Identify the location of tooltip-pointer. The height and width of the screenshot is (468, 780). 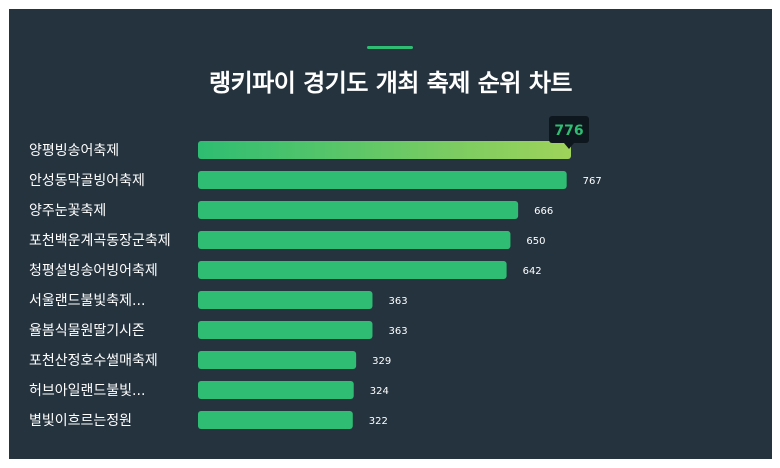
(569, 146).